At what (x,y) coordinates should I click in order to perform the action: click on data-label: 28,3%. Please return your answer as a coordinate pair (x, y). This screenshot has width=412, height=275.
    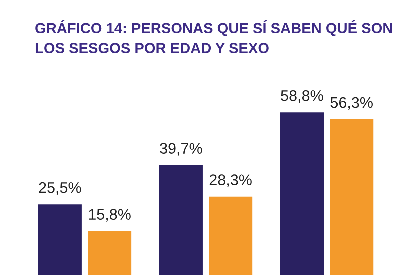
    Looking at the image, I should click on (231, 181).